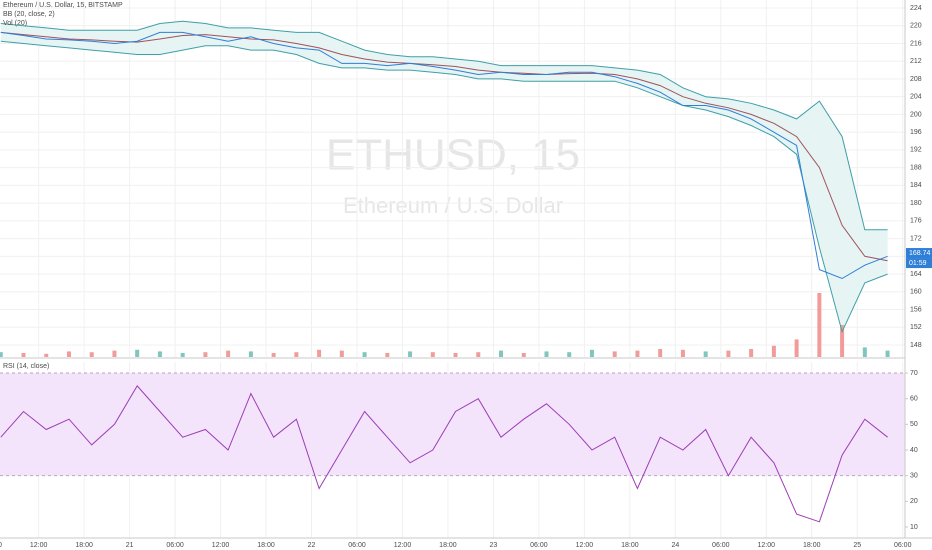 This screenshot has width=932, height=550. What do you see at coordinates (916, 292) in the screenshot?
I see `y-tick-label: 160` at bounding box center [916, 292].